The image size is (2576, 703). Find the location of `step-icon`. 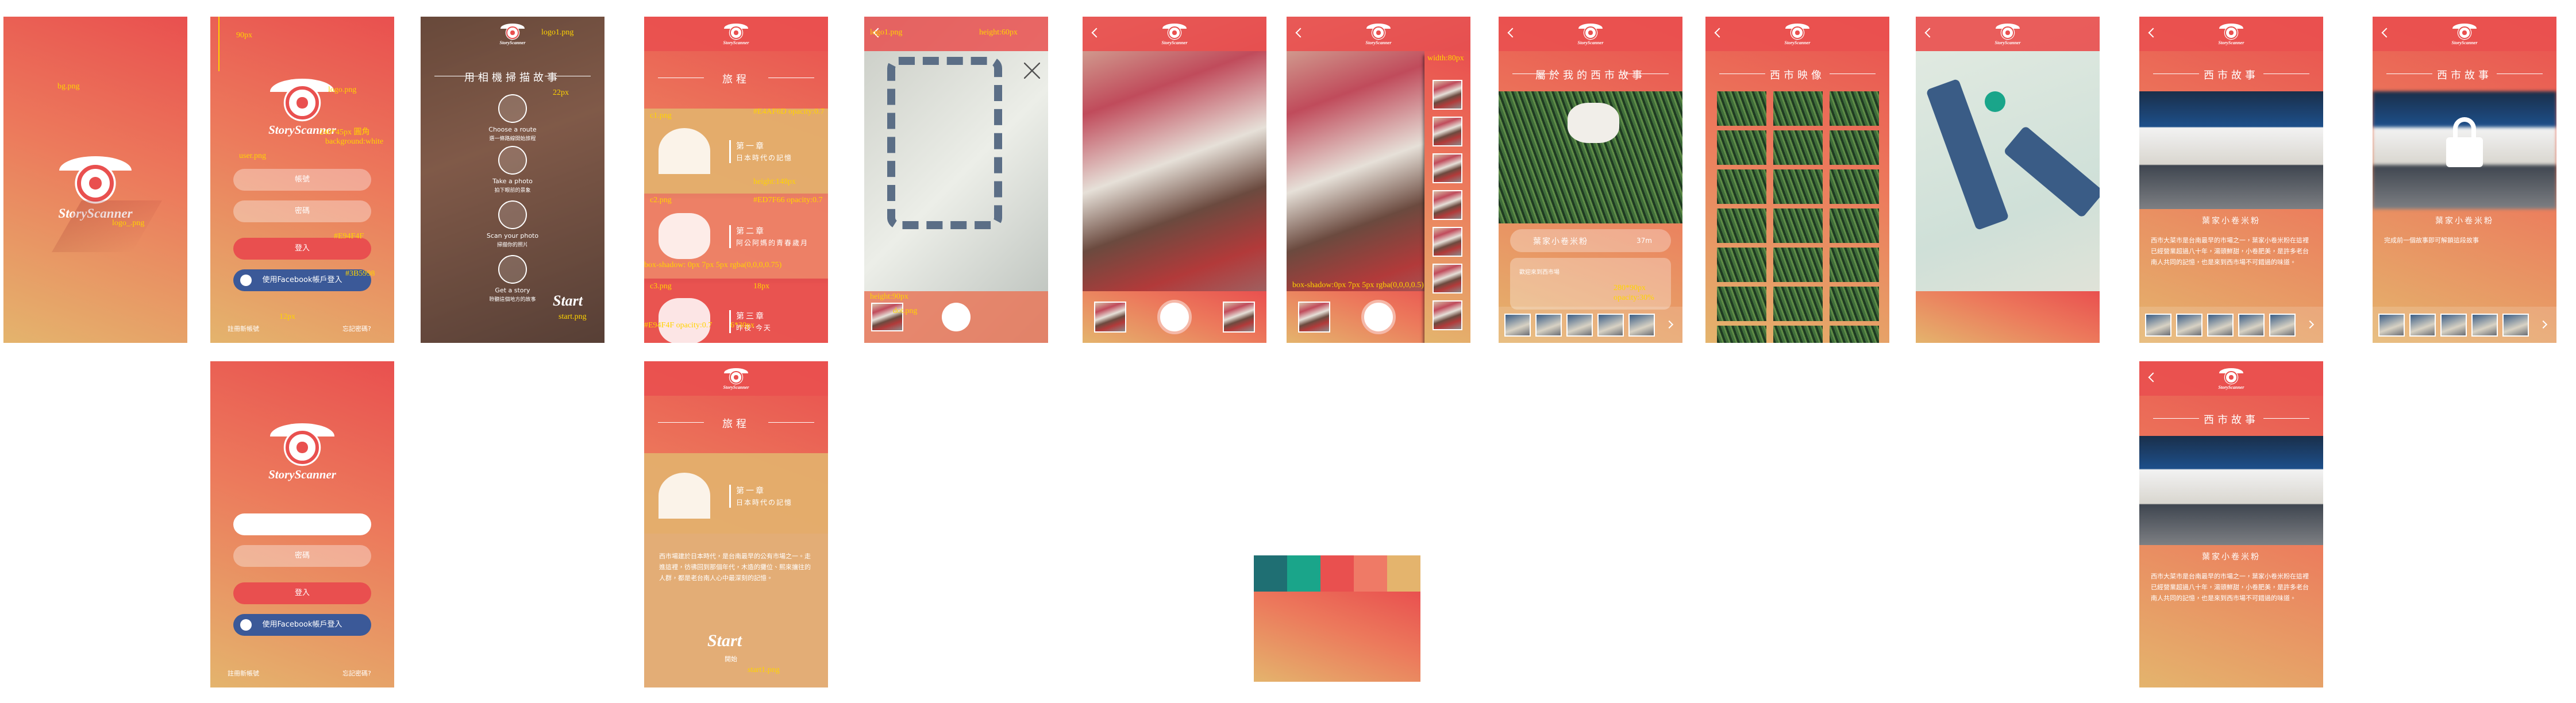

step-icon is located at coordinates (512, 160).